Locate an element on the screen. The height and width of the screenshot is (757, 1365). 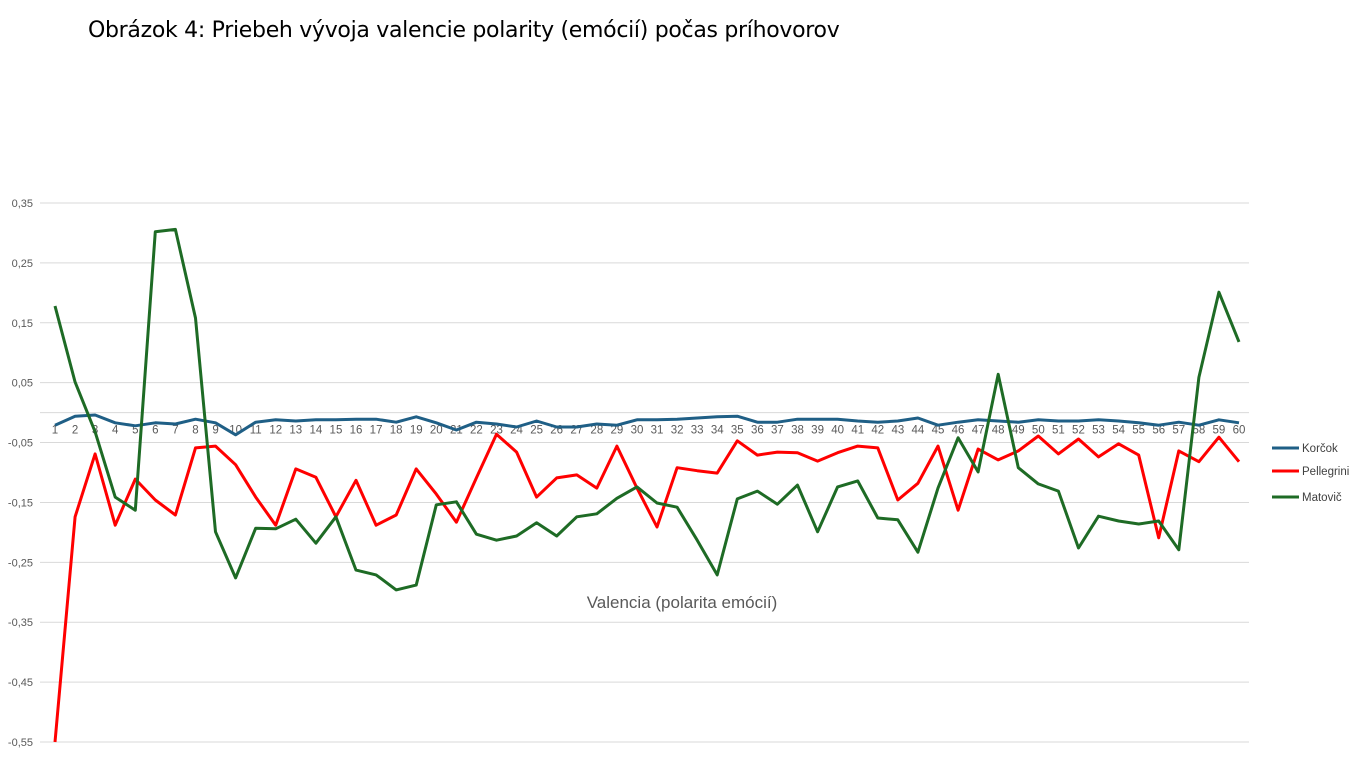
x-tick-label: 48 is located at coordinates (998, 431).